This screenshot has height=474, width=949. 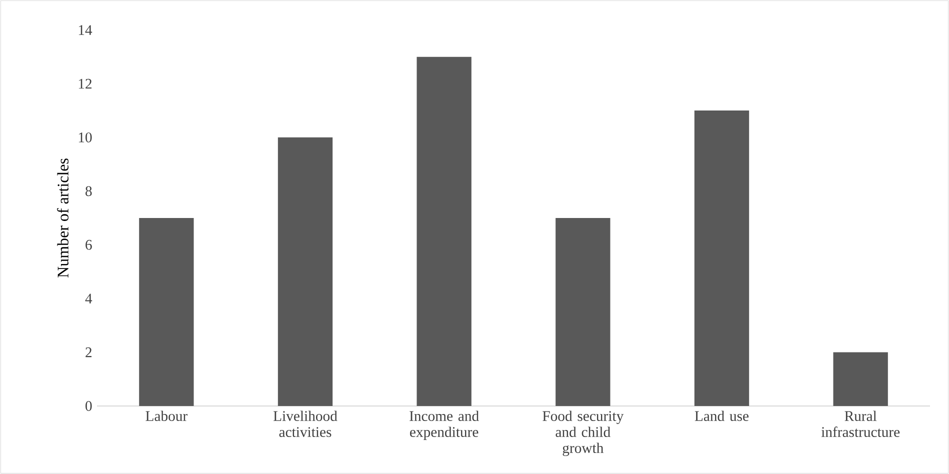 I want to click on x-tick-label: Livelihood activities, so click(x=305, y=424).